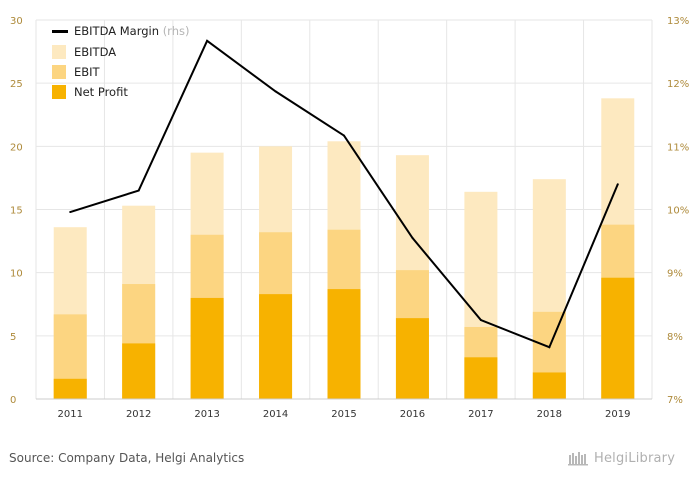 Image resolution: width=700 pixels, height=483 pixels. Describe the element at coordinates (617, 414) in the screenshot. I see `x-tick-label: 2019` at that location.